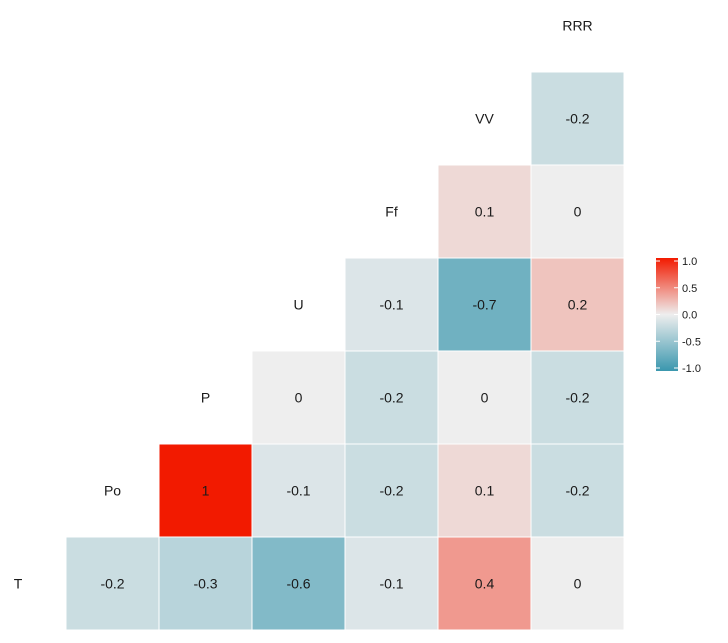 This screenshot has height=643, width=728. I want to click on cell-Ff-P, so click(391, 397).